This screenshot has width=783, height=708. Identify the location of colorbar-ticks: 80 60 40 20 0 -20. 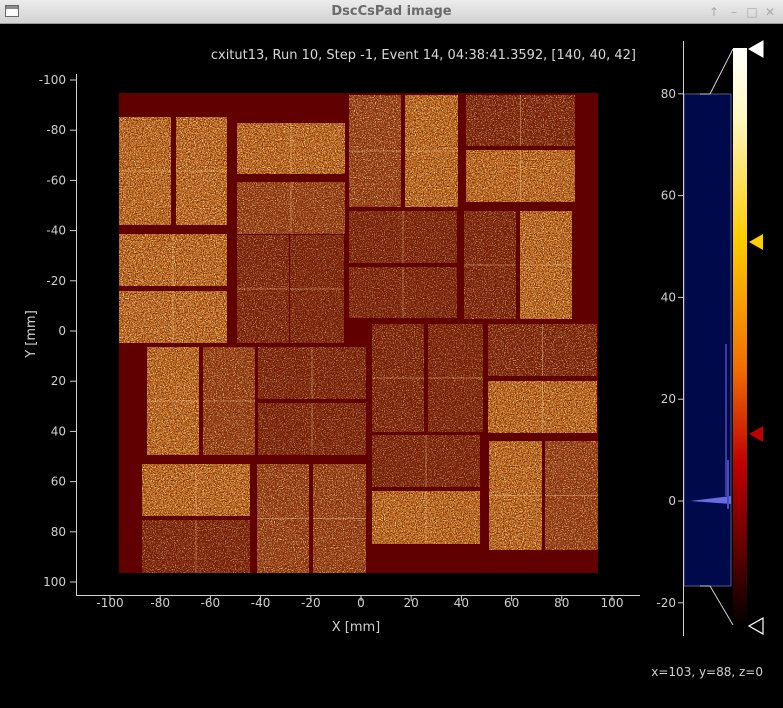
(670, 348).